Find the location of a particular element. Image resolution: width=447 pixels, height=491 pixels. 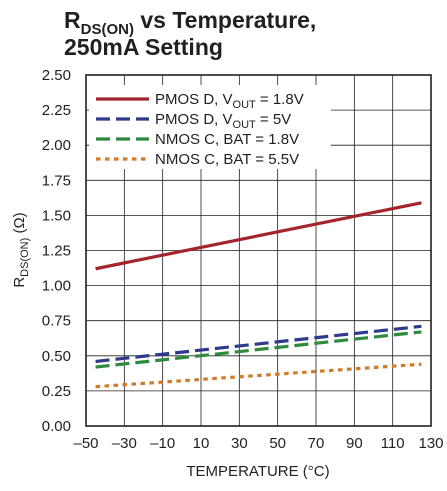

y-tick-label: 1.75 is located at coordinates (56, 180).